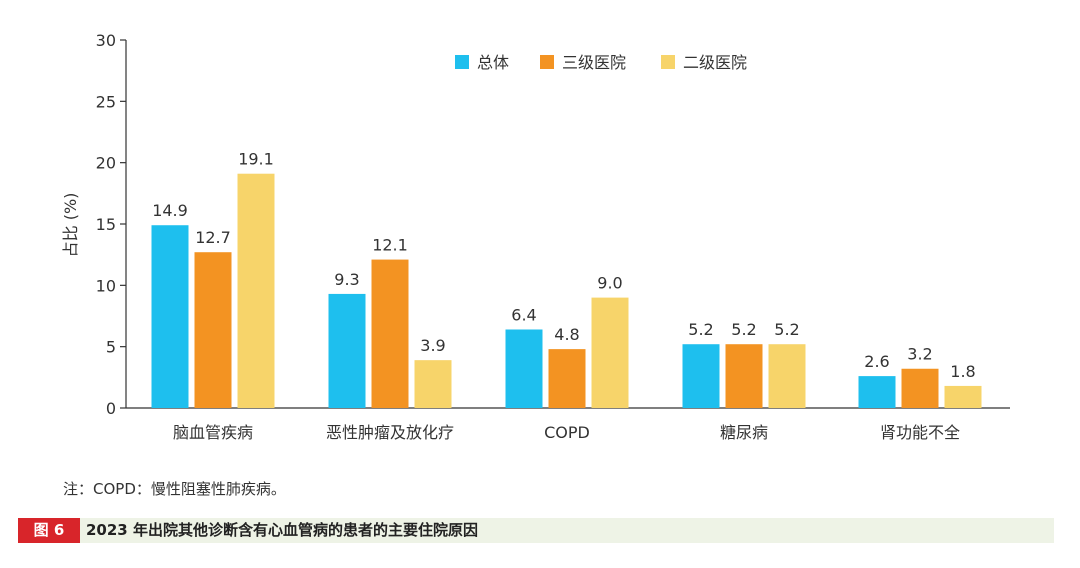 The width and height of the screenshot is (1080, 568). I want to click on bar-value-label: 9.3, so click(346, 279).